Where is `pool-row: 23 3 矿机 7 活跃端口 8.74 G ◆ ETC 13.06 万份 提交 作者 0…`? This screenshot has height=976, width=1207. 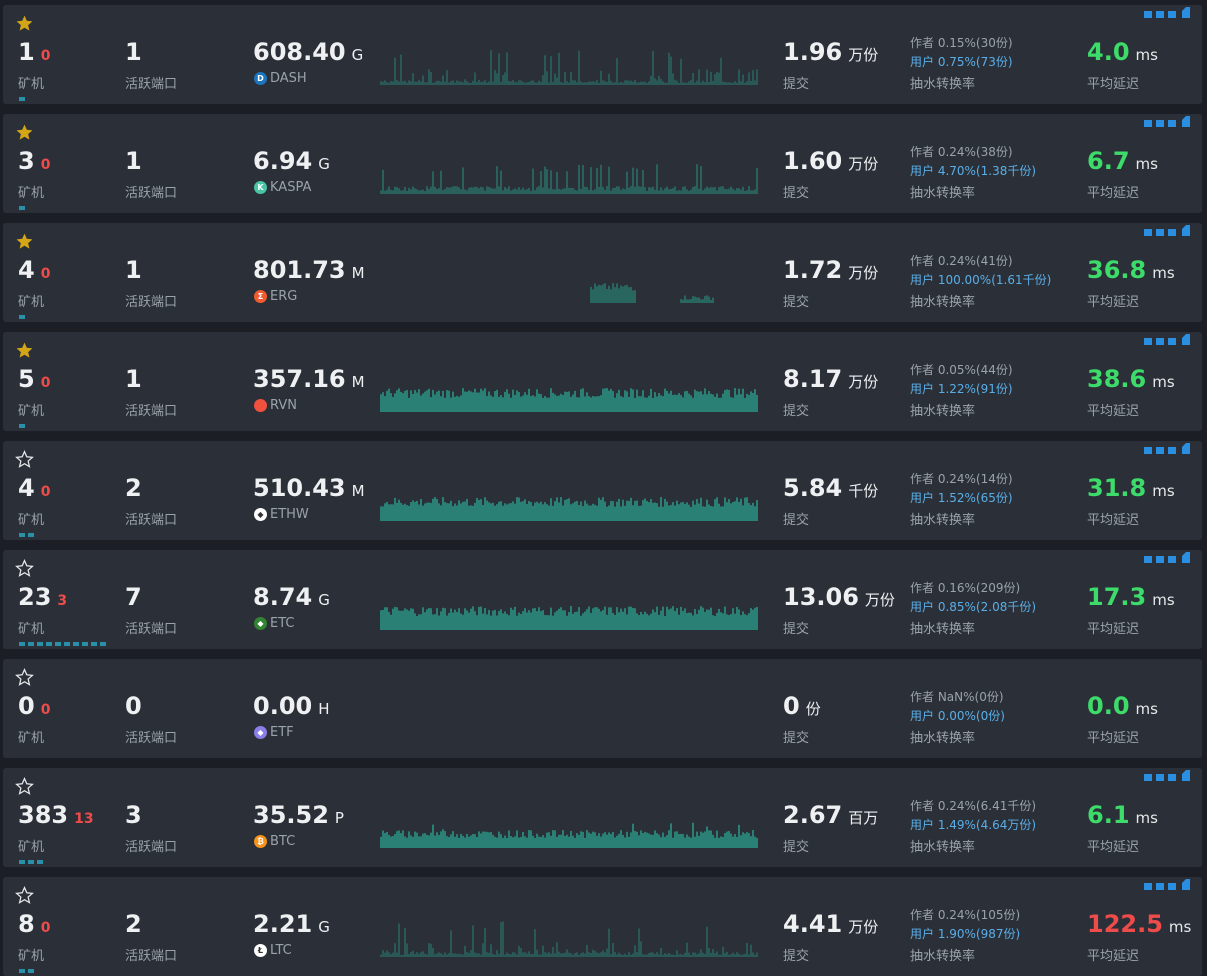
pool-row: 23 3 矿机 7 活跃端口 8.74 G ◆ ETC 13.06 万份 提交 作者 0… is located at coordinates (602, 599).